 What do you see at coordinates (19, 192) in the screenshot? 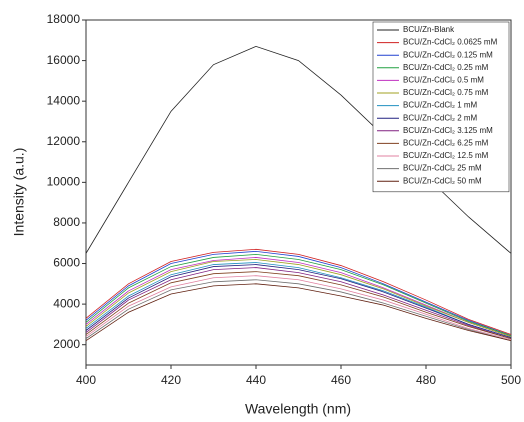
I see `y-axis-label: Intensity (a.u.)` at bounding box center [19, 192].